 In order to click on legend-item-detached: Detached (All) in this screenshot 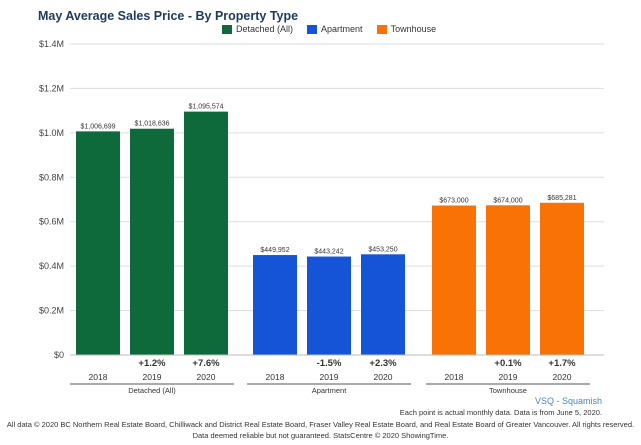, I will do `click(257, 29)`.